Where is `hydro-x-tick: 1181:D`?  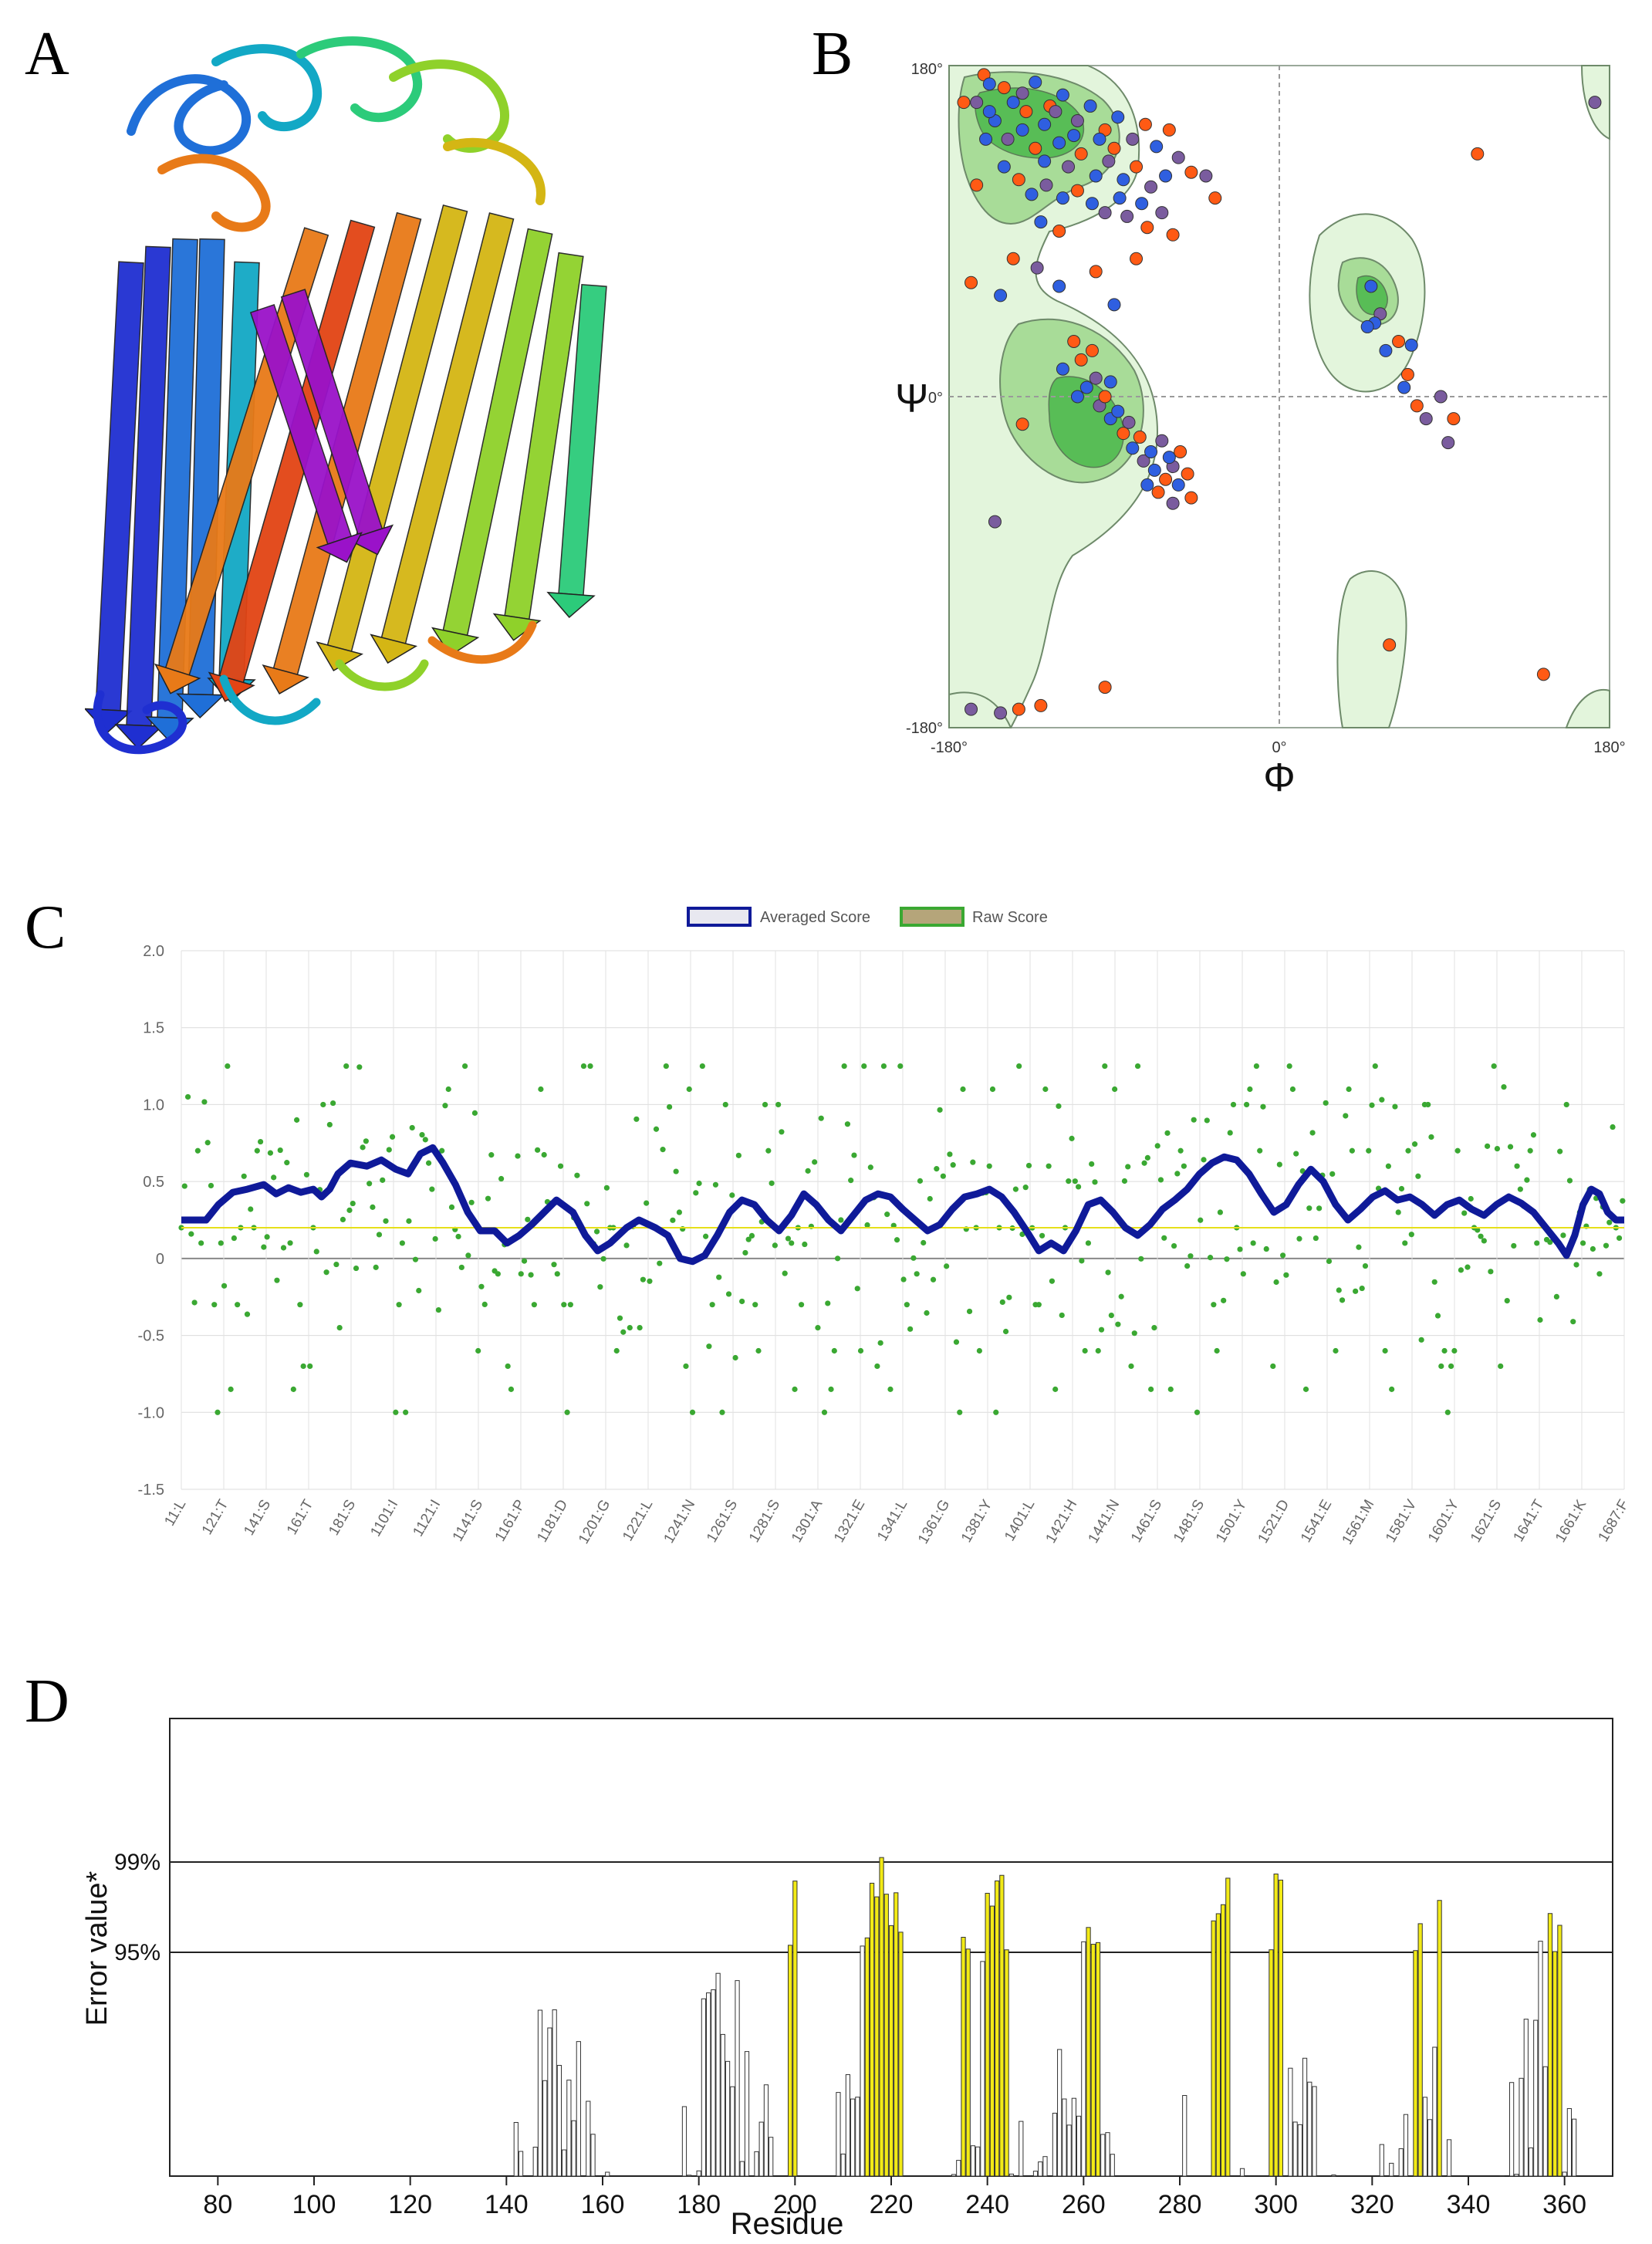
hydro-x-tick: 1181:D is located at coordinates (552, 1521).